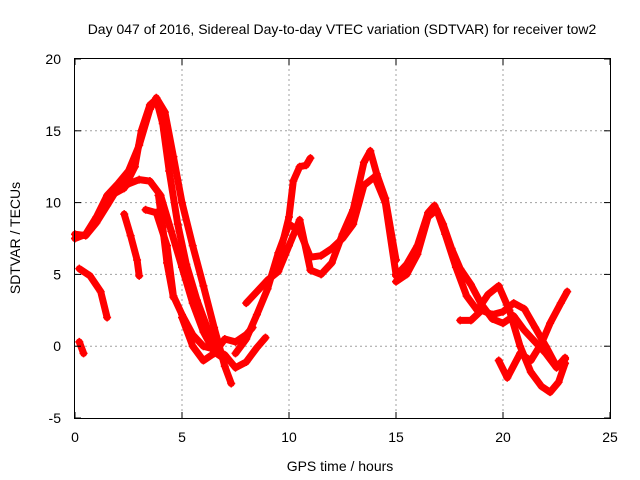 The width and height of the screenshot is (640, 480). Describe the element at coordinates (340, 466) in the screenshot. I see `x-axis-label: GPS time / hours` at that location.